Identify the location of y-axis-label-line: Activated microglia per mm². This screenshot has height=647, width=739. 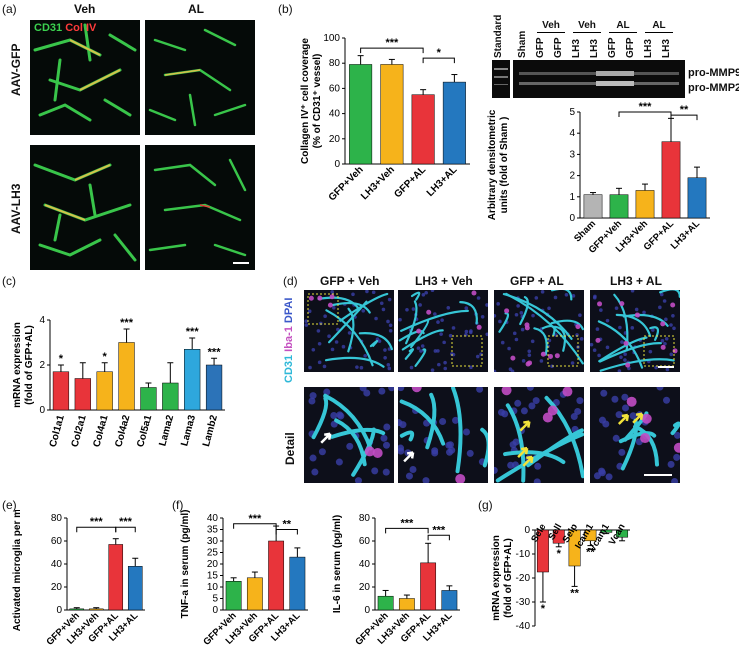
(17, 570).